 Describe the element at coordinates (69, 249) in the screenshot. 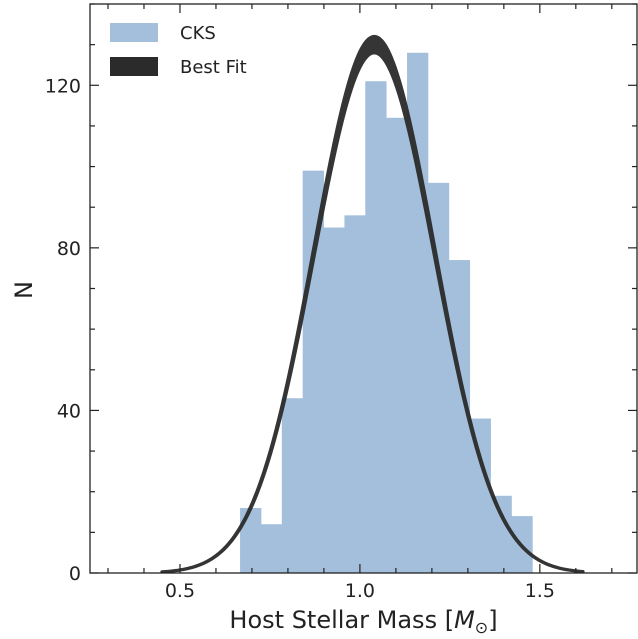

I see `y-tick-label: 80` at that location.